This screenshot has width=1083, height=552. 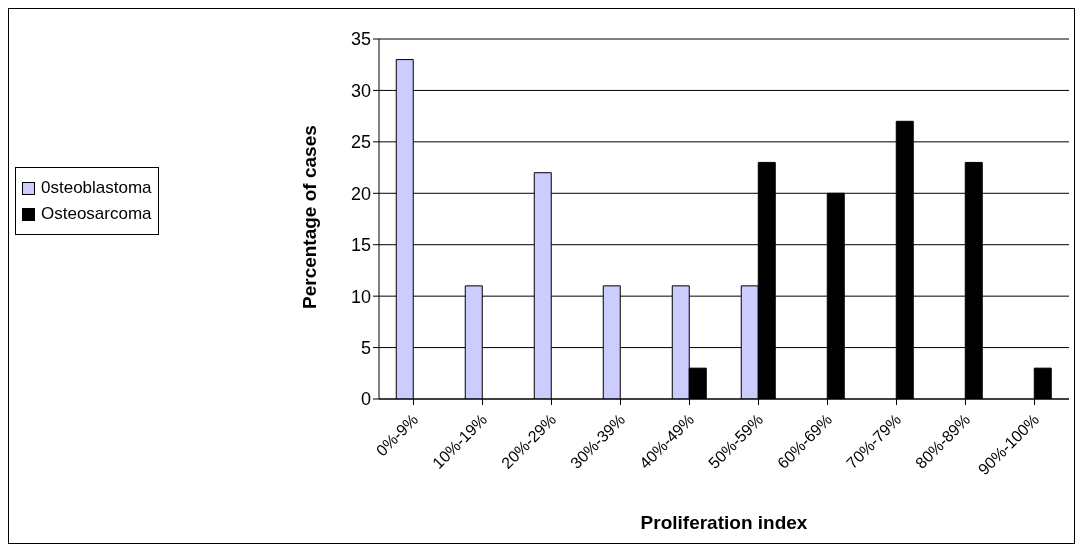 I want to click on y-tick-label: 35, so click(x=360, y=39).